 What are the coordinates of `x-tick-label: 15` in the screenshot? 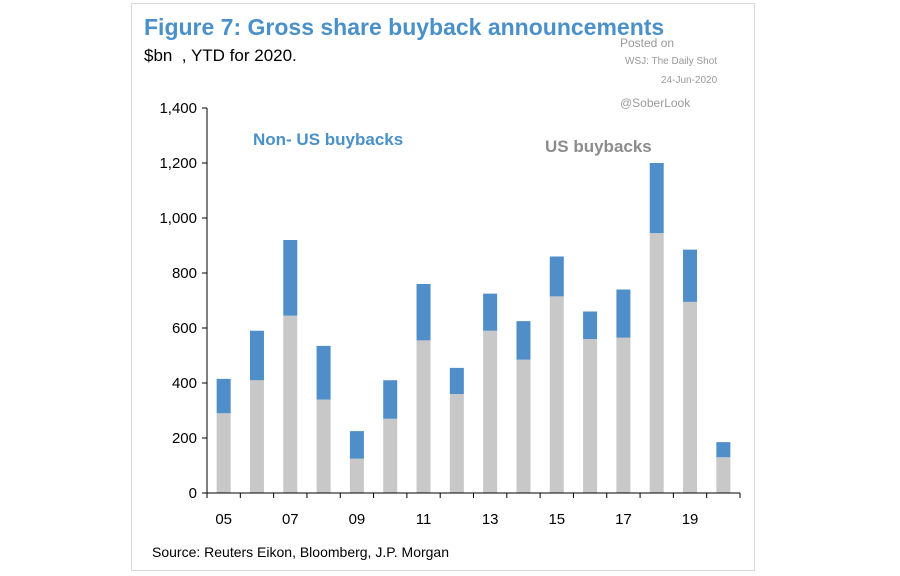 It's located at (556, 519).